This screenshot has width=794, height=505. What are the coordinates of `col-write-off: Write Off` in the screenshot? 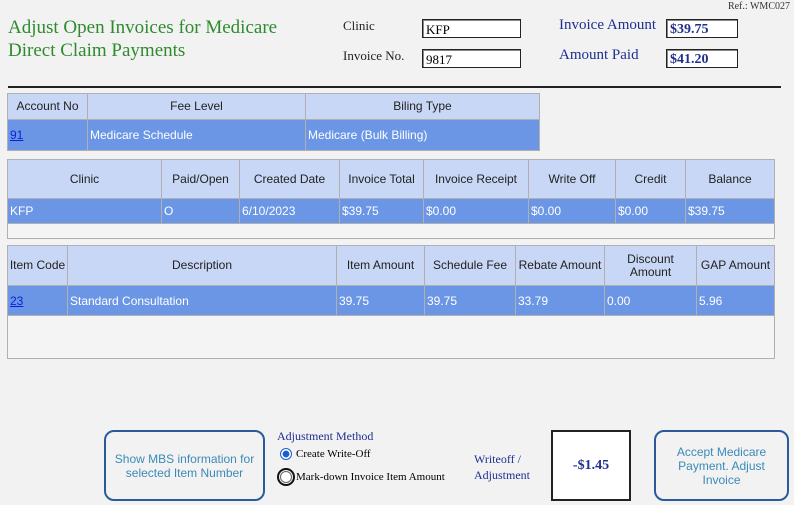 It's located at (572, 179).